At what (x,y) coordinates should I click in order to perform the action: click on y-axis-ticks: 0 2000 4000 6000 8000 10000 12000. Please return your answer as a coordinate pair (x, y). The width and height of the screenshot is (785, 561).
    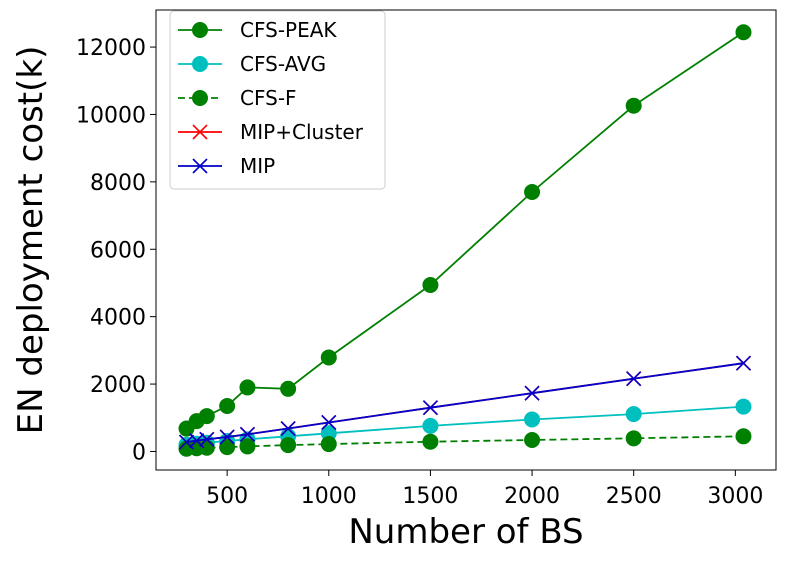
    Looking at the image, I should click on (116, 250).